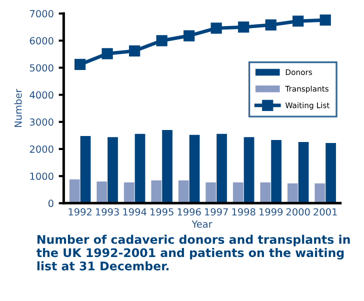 The height and width of the screenshot is (301, 364). Describe the element at coordinates (298, 212) in the screenshot. I see `x-tick-label: 2000` at that location.